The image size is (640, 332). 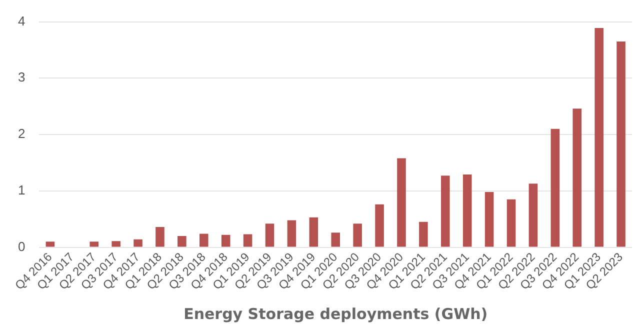 What do you see at coordinates (336, 313) in the screenshot?
I see `x-axis-title: Energy Storage deployments (GWh)` at bounding box center [336, 313].